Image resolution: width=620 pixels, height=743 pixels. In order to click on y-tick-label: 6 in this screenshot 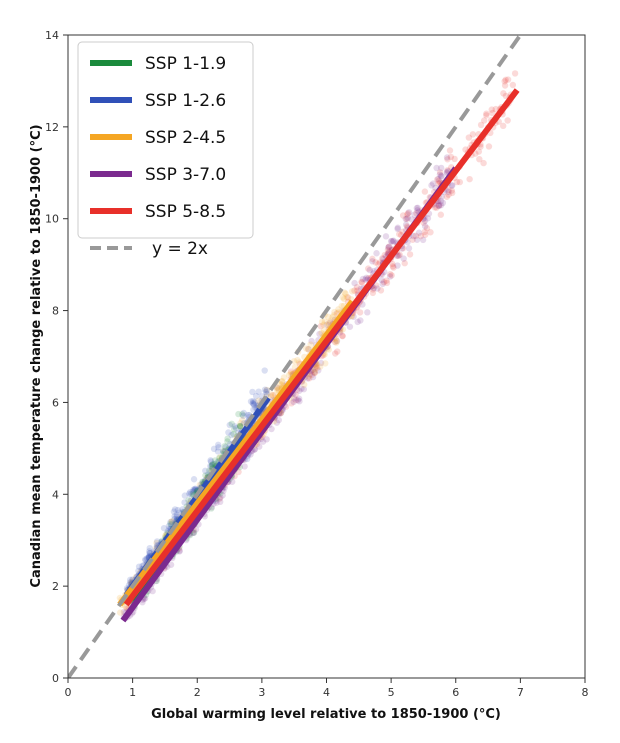, I will do `click(55, 402)`.